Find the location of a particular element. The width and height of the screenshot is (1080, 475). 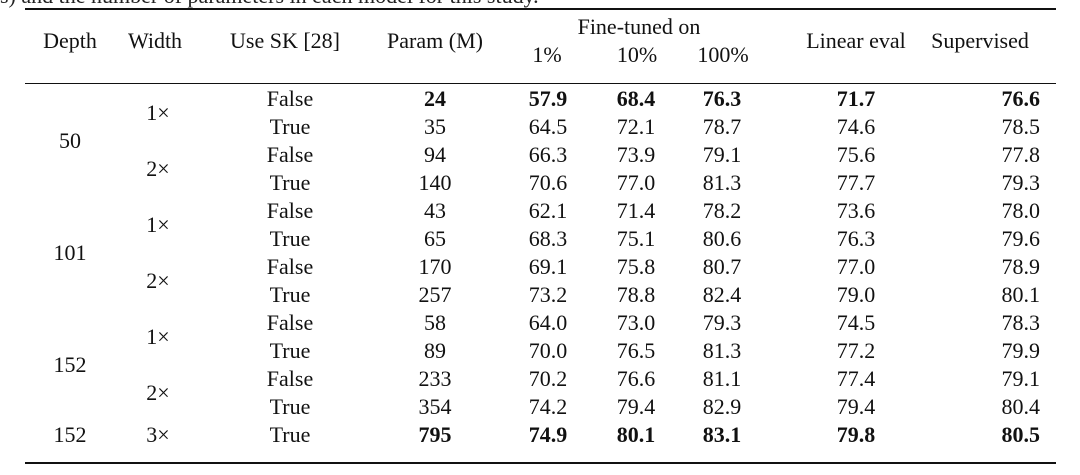

cell-ft-100pct: 80.6 is located at coordinates (722, 238).